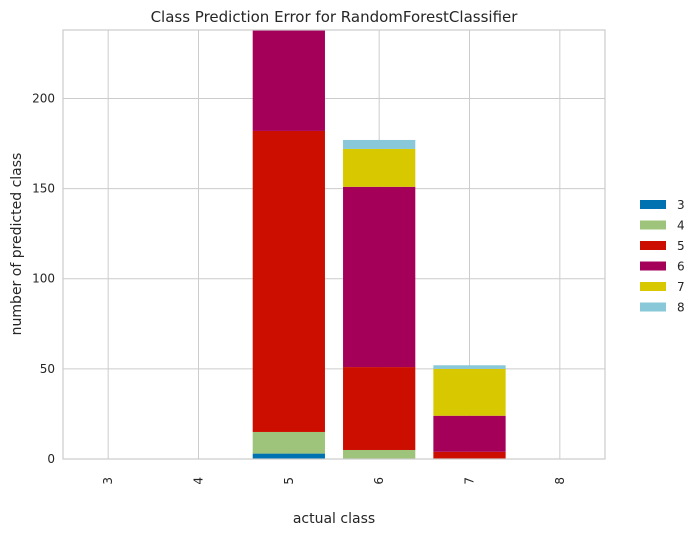 This screenshot has height=534, width=700. Describe the element at coordinates (681, 226) in the screenshot. I see `legend-label: 4` at that location.